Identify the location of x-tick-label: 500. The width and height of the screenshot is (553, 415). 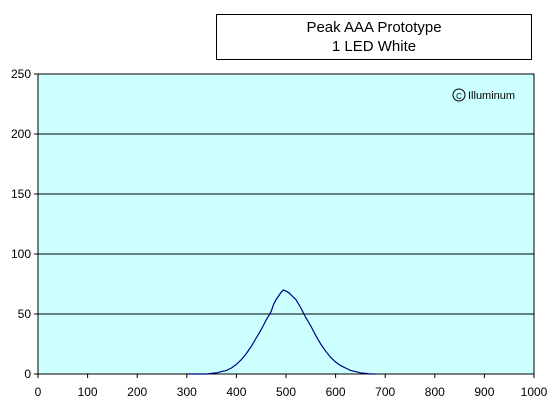
(286, 392).